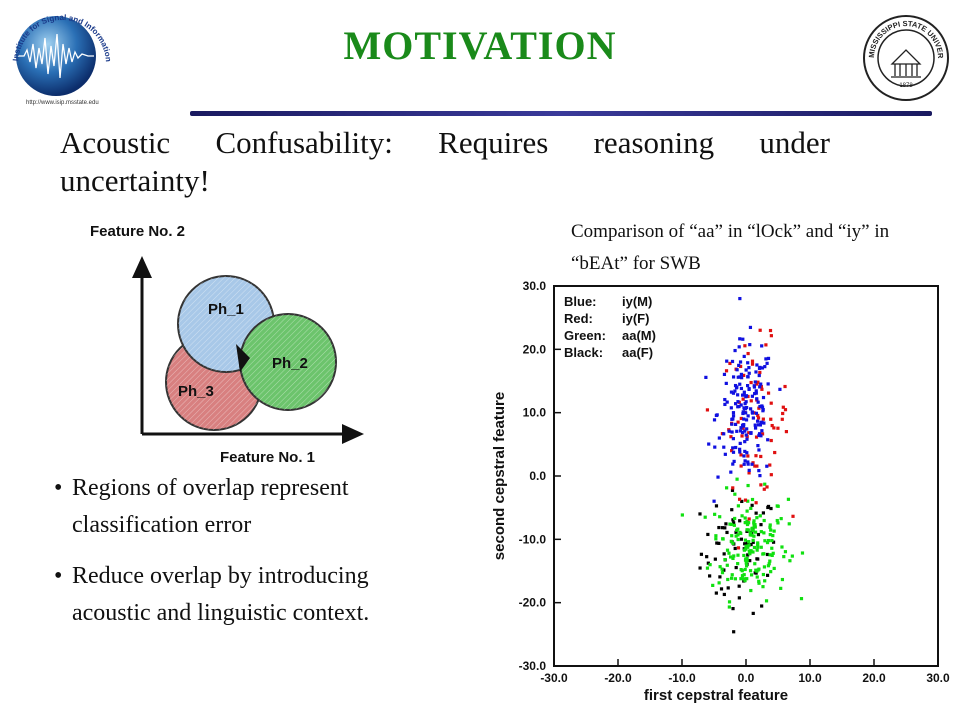  Describe the element at coordinates (226, 309) in the screenshot. I see `venn-circle-label: Ph_1` at that location.